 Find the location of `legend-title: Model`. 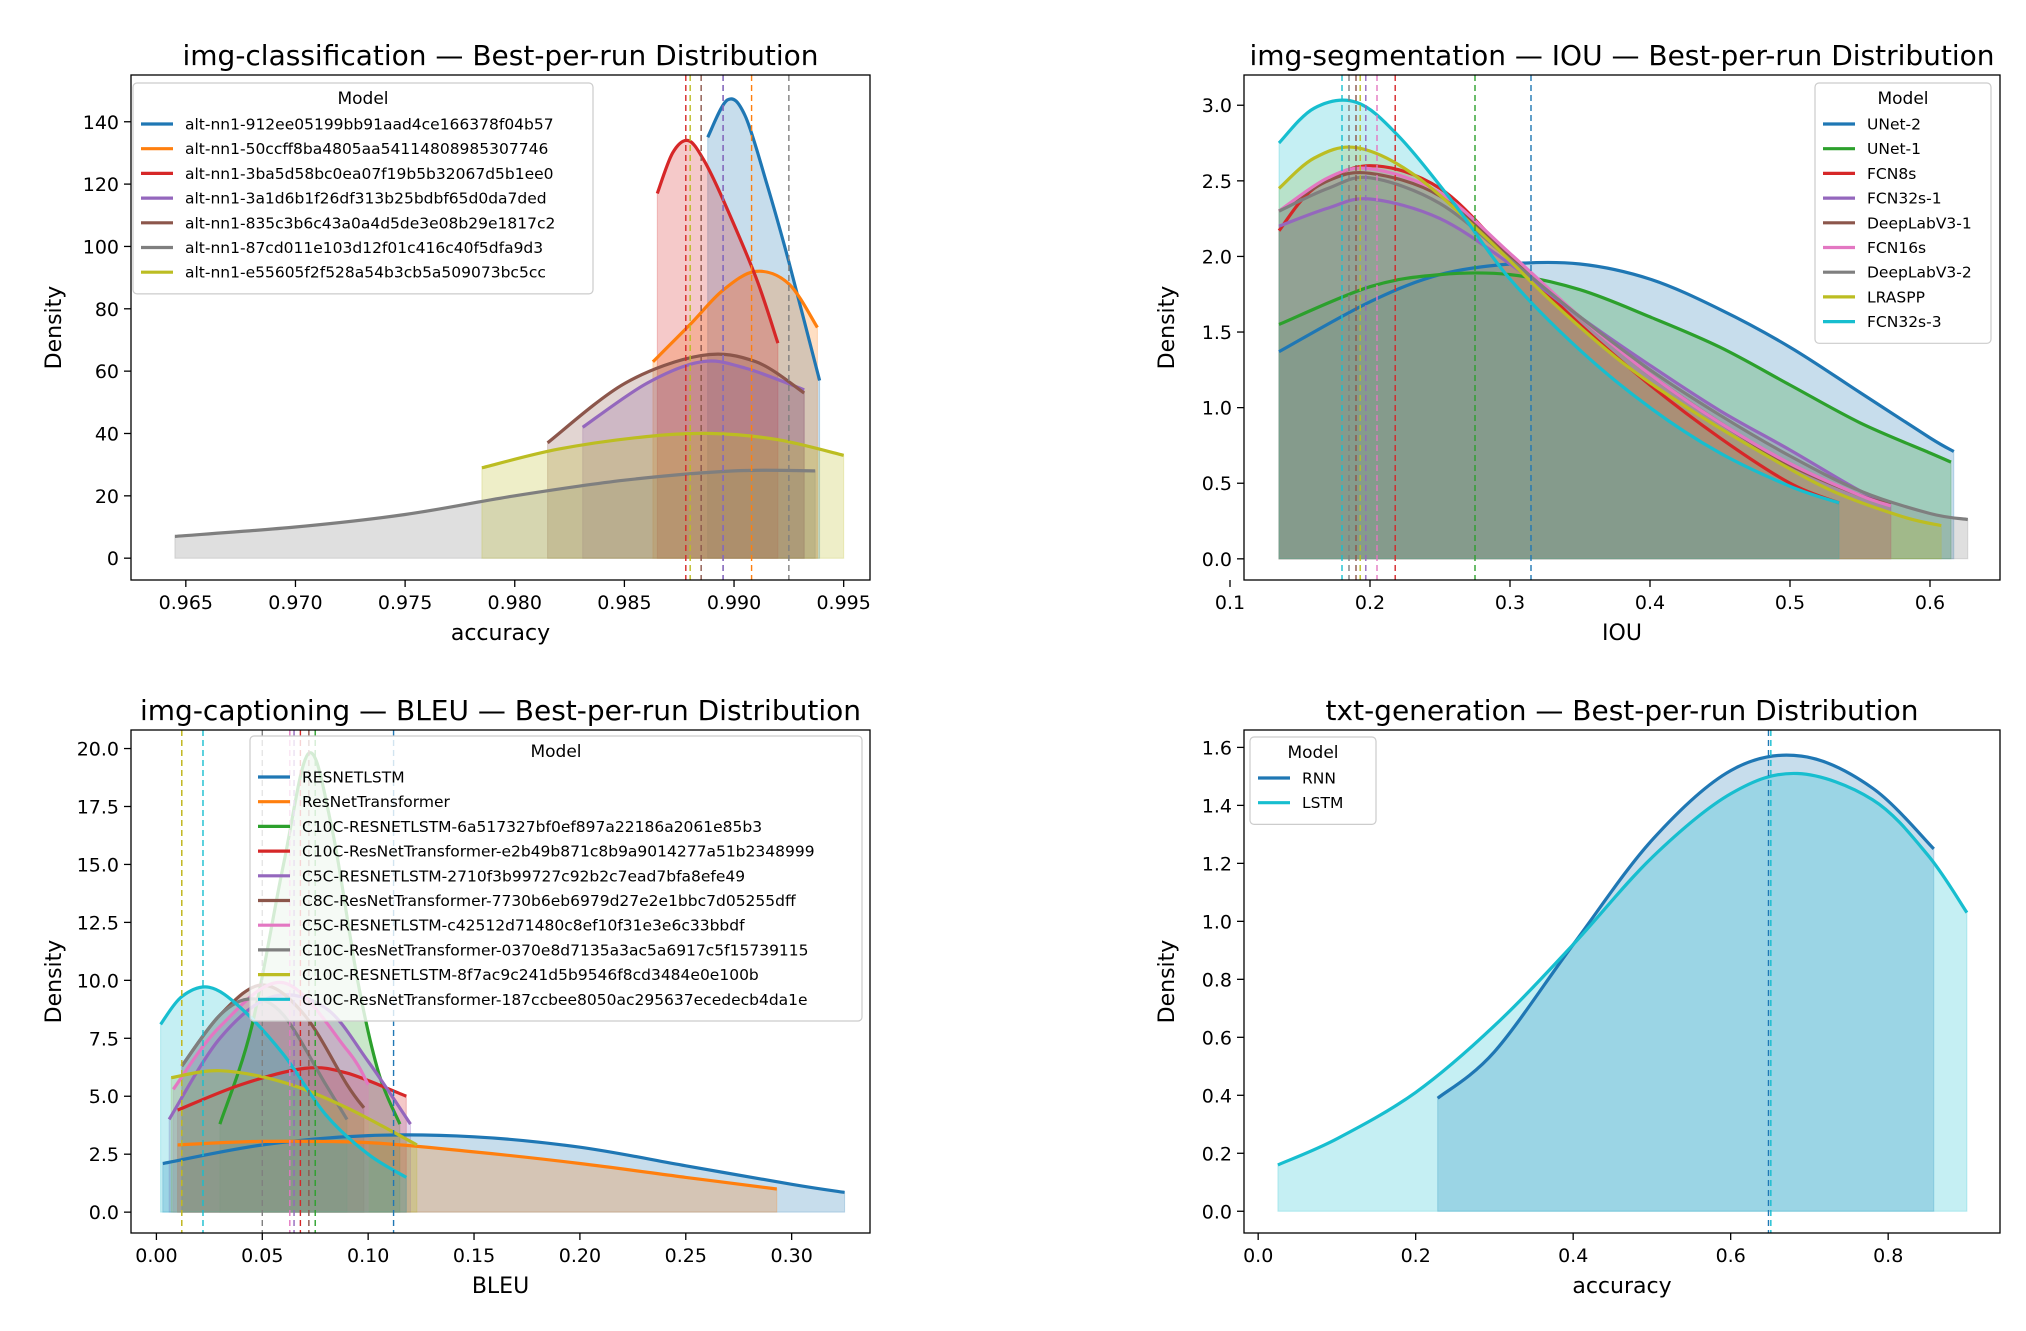

legend-title: Model is located at coordinates (555, 752).